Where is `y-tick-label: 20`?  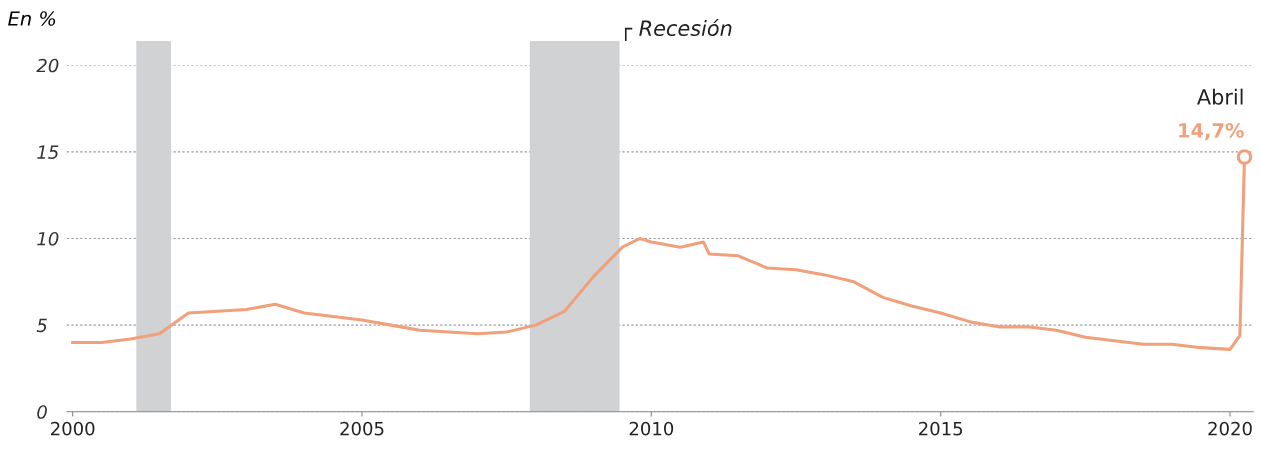
y-tick-label: 20 is located at coordinates (47, 65).